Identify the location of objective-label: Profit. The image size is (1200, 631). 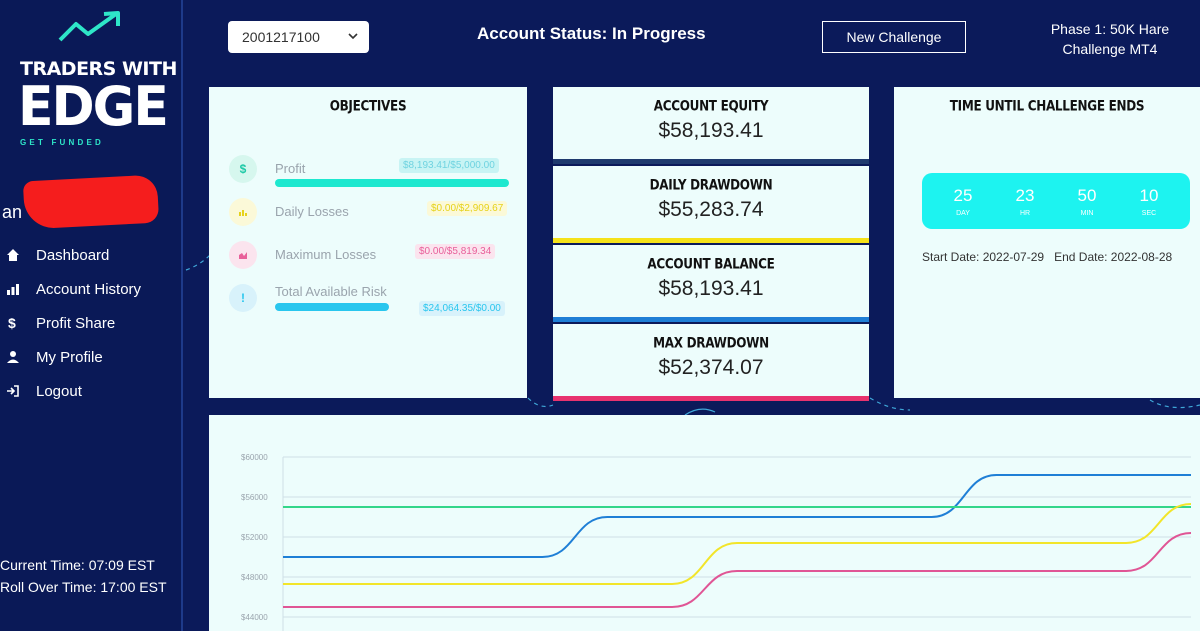
(290, 168).